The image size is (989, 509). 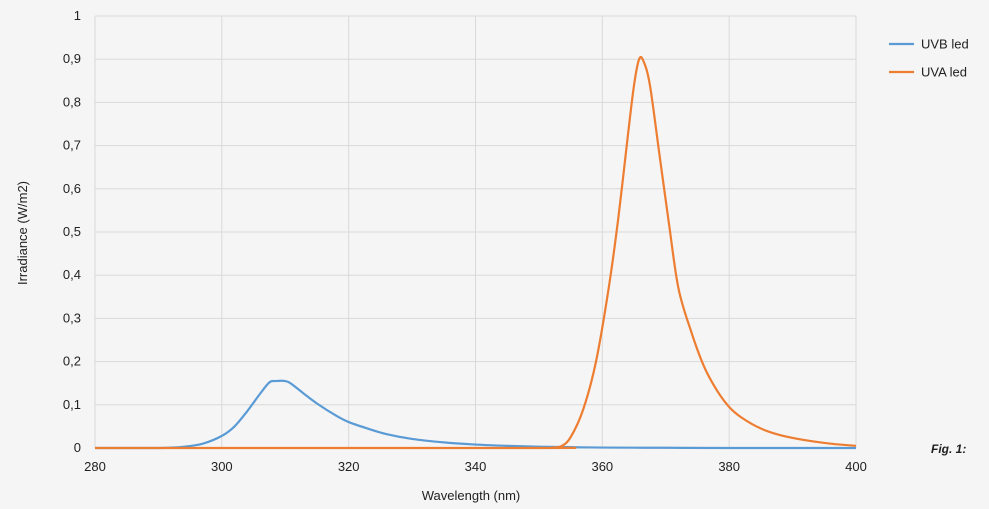 I want to click on y-tick-label: 0,6, so click(x=72, y=188).